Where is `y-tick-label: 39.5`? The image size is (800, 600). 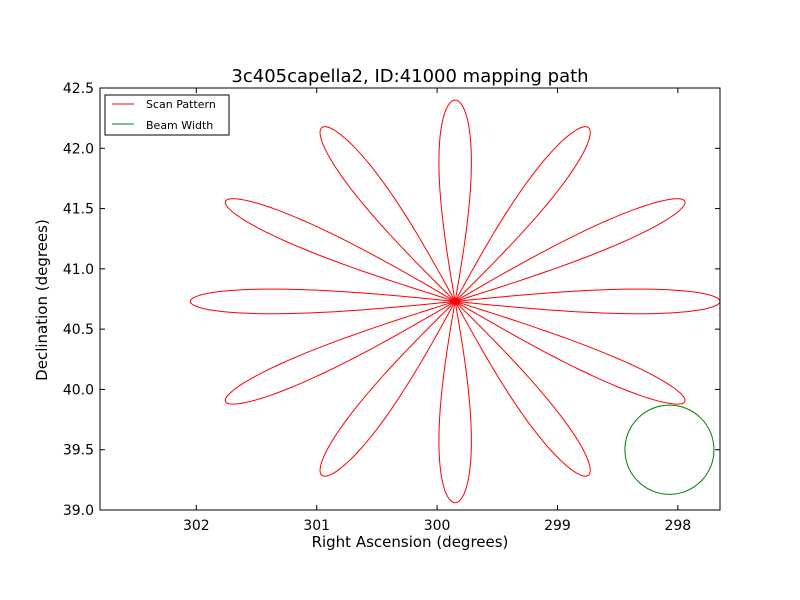
y-tick-label: 39.5 is located at coordinates (78, 451).